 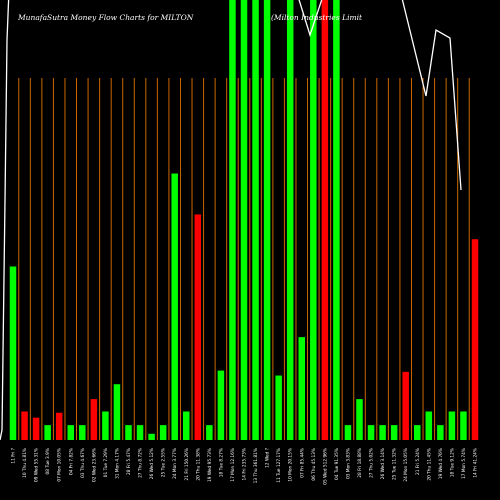 What do you see at coordinates (60, 465) in the screenshot?
I see `x-tick-label: 07 Mon 10.05%` at bounding box center [60, 465].